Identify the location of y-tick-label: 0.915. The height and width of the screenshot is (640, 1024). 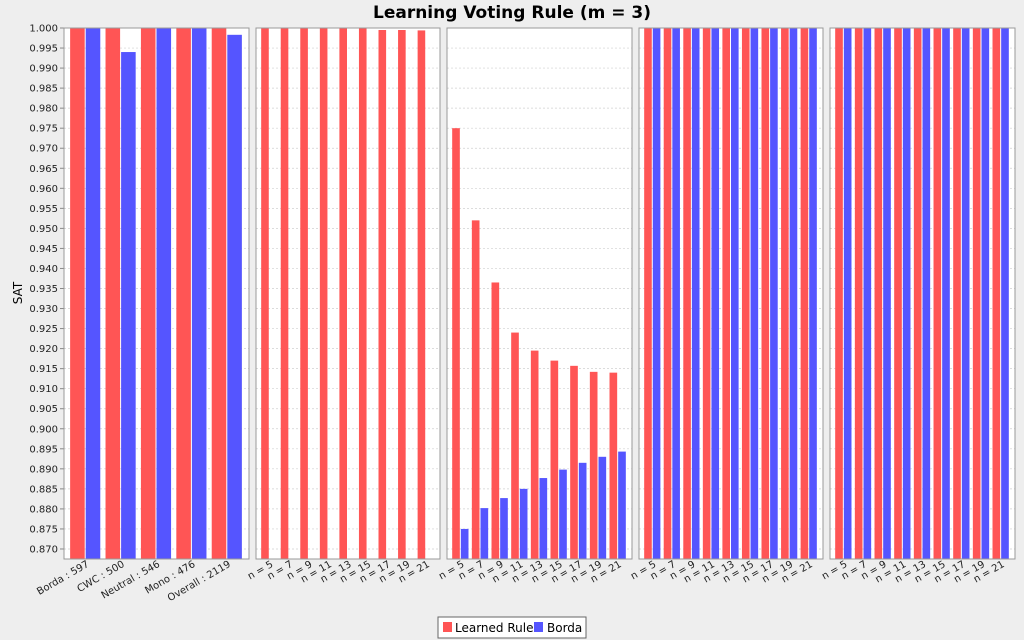
(43, 369).